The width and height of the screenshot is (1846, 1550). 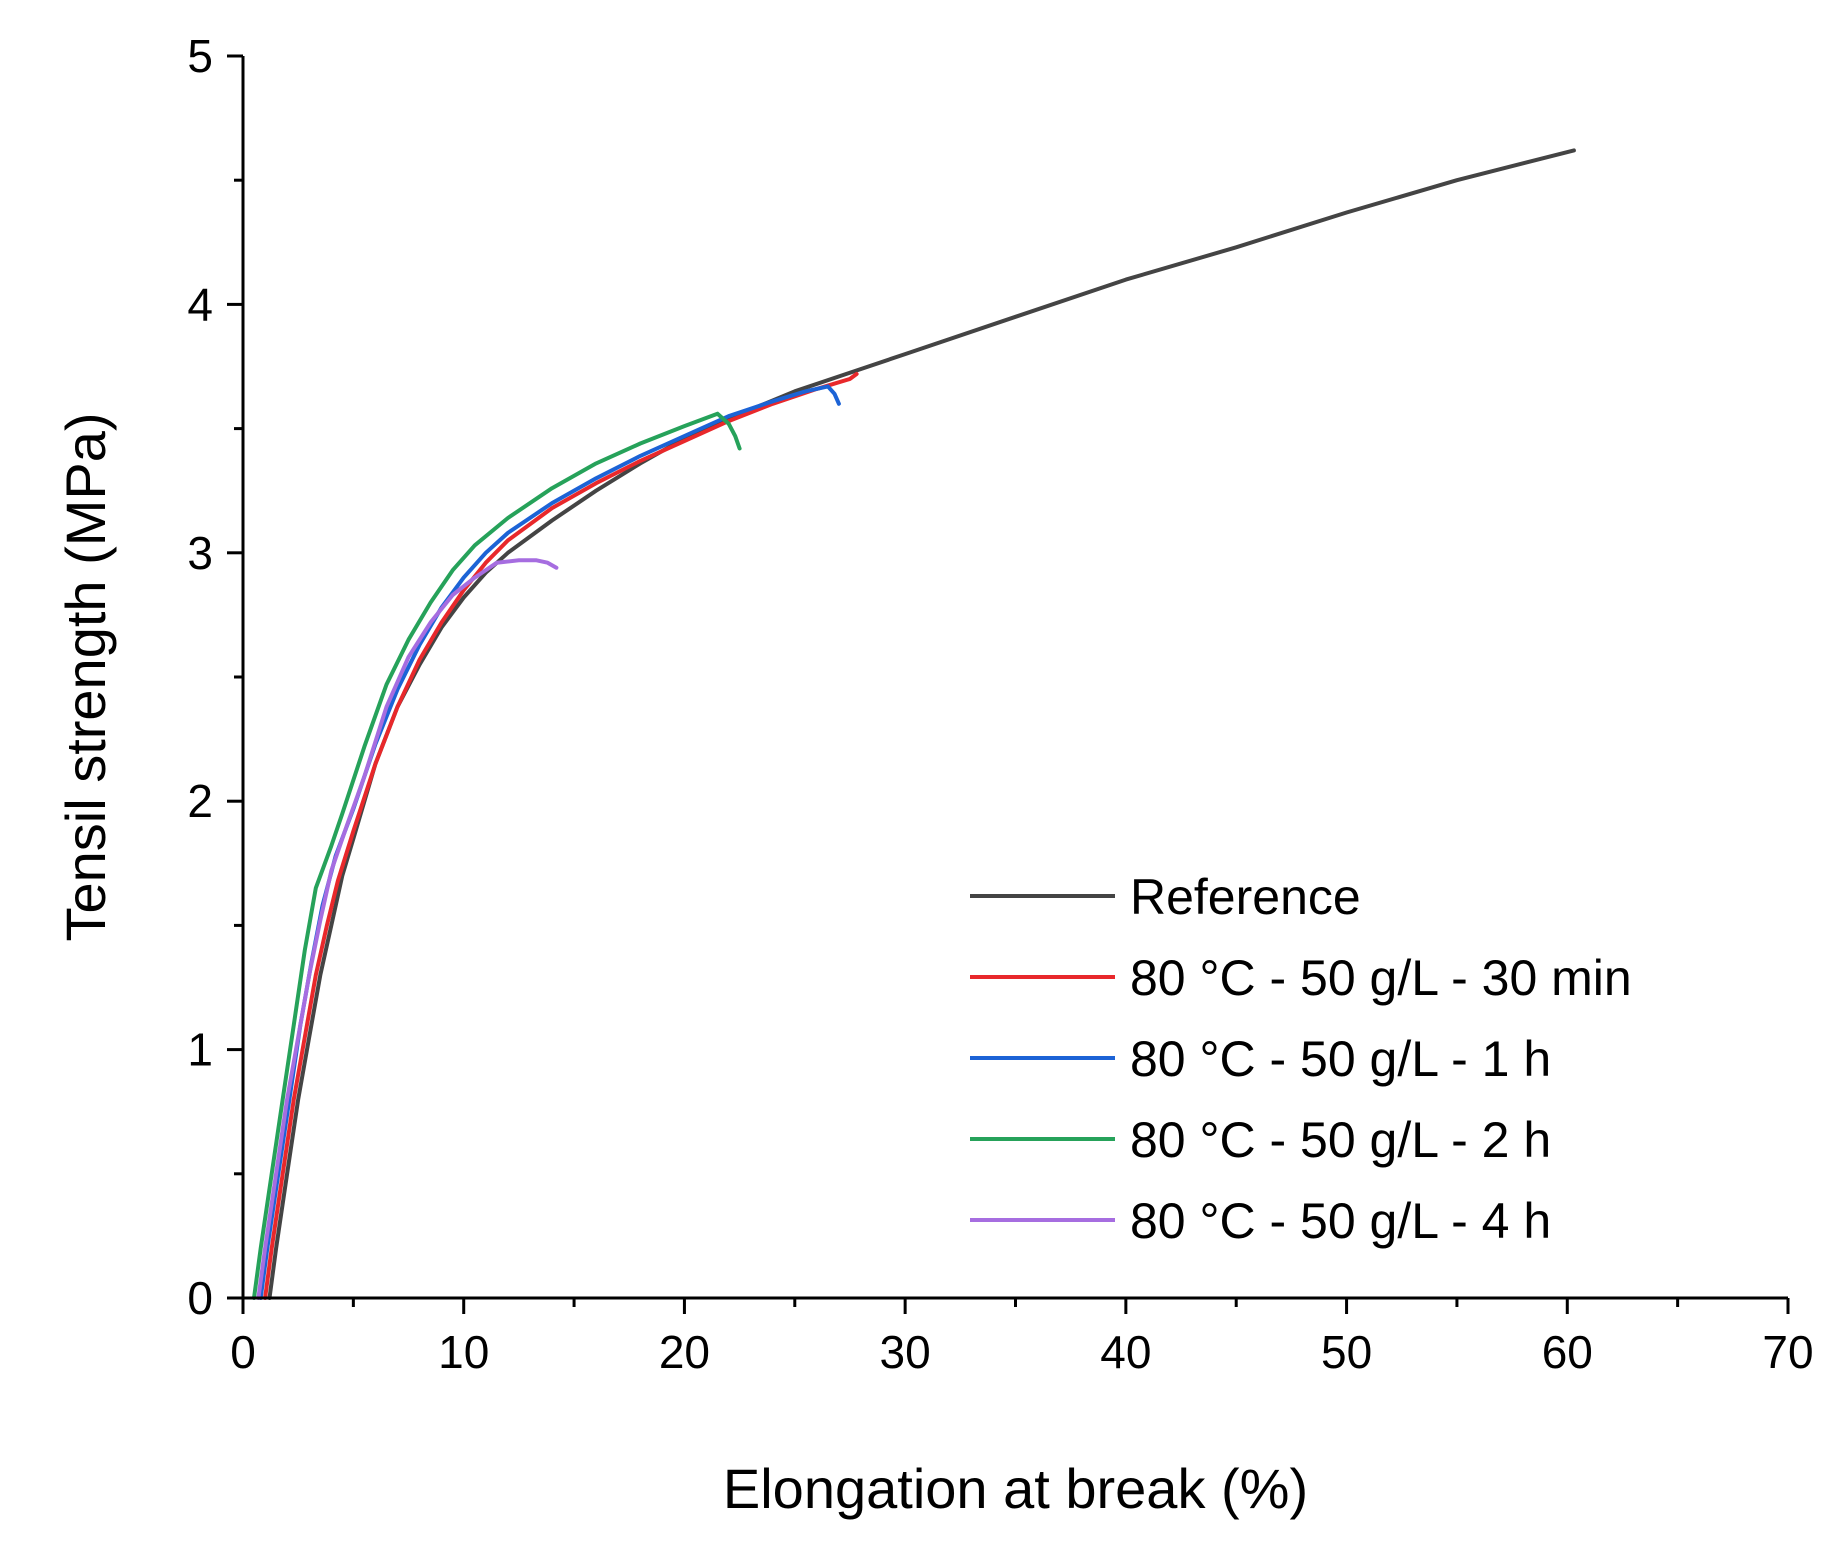 What do you see at coordinates (1787, 1352) in the screenshot?
I see `x-tick-label: 70` at bounding box center [1787, 1352].